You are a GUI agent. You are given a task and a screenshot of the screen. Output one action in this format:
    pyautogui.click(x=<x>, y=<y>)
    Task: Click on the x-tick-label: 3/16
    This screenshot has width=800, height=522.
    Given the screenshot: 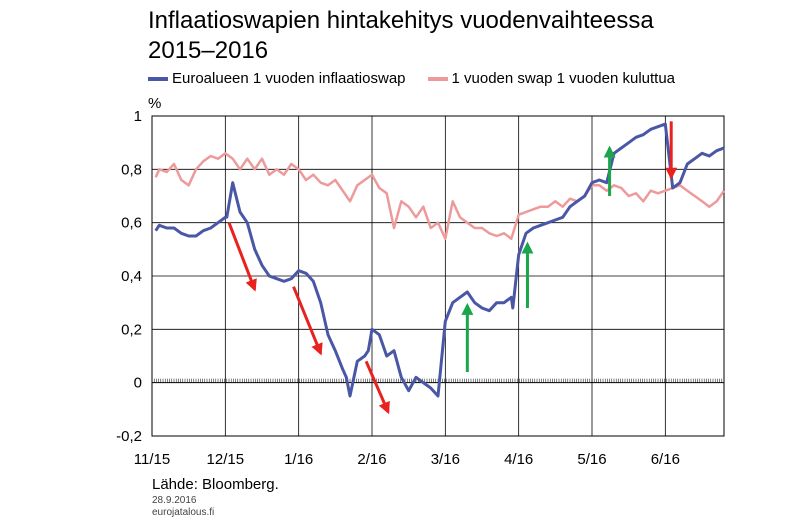 What is the action you would take?
    pyautogui.click(x=445, y=459)
    